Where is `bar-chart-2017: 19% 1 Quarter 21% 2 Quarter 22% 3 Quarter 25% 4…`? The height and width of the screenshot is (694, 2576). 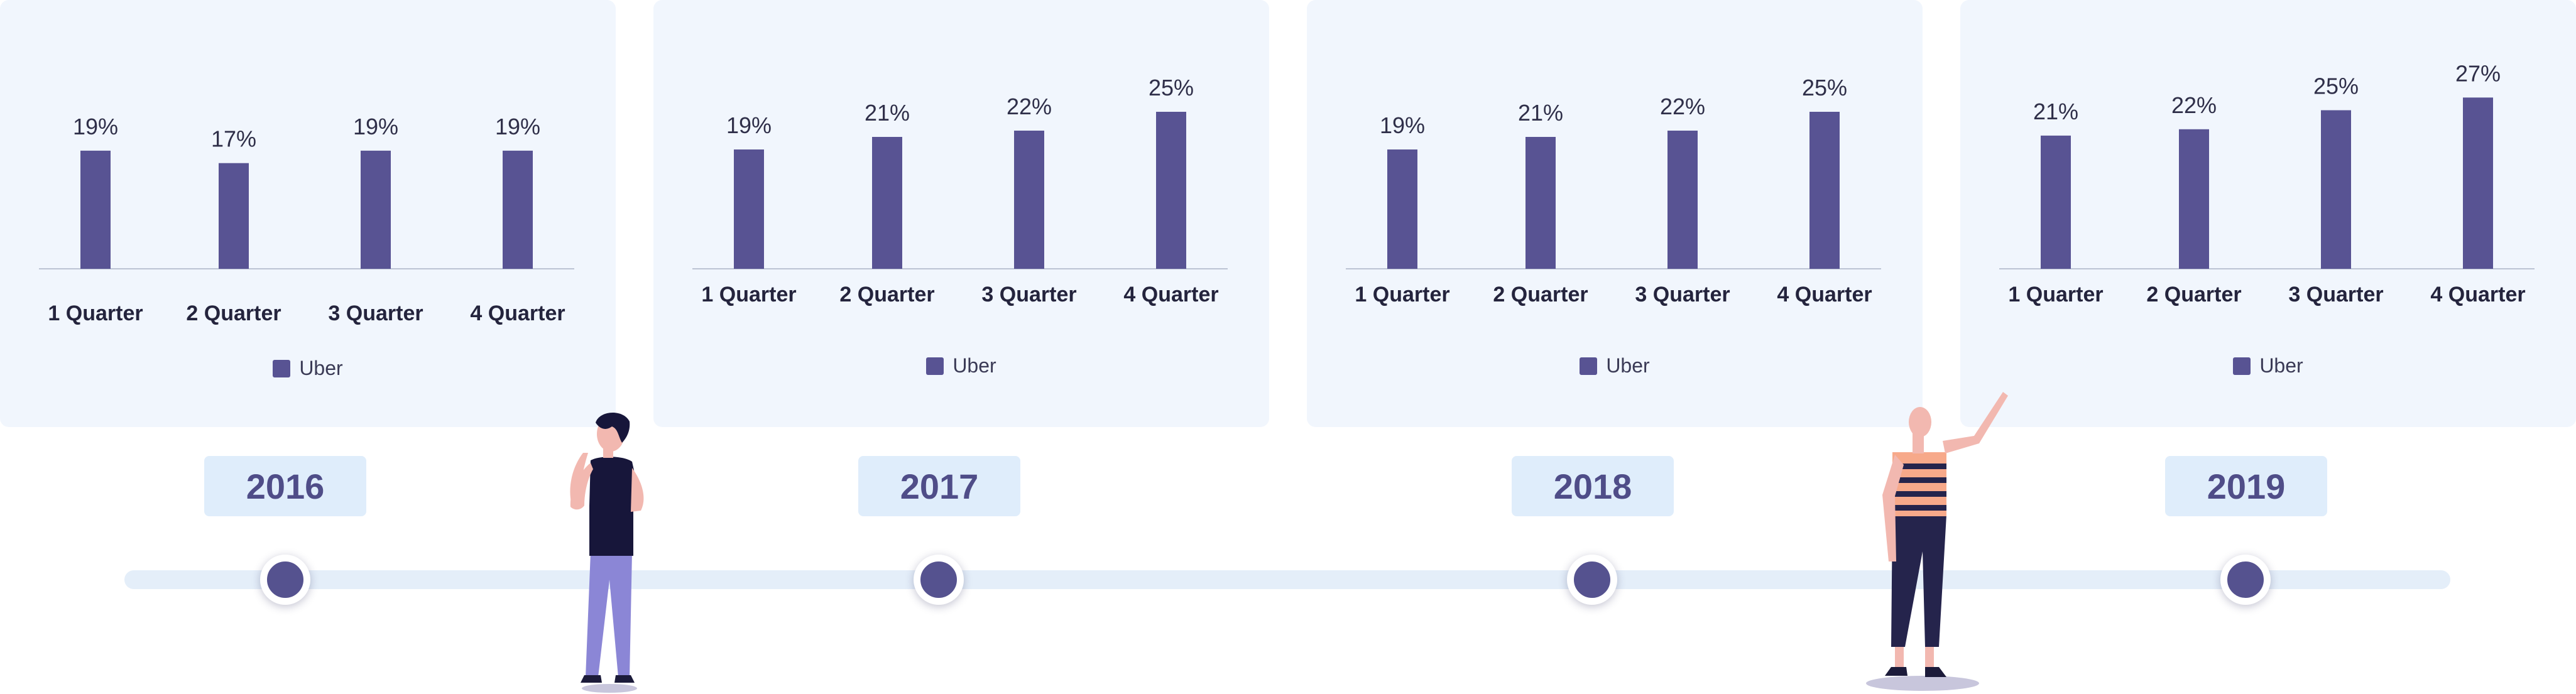 bar-chart-2017: 19% 1 Quarter 21% 2 Quarter 22% 3 Quarter 25% 4… is located at coordinates (960, 190).